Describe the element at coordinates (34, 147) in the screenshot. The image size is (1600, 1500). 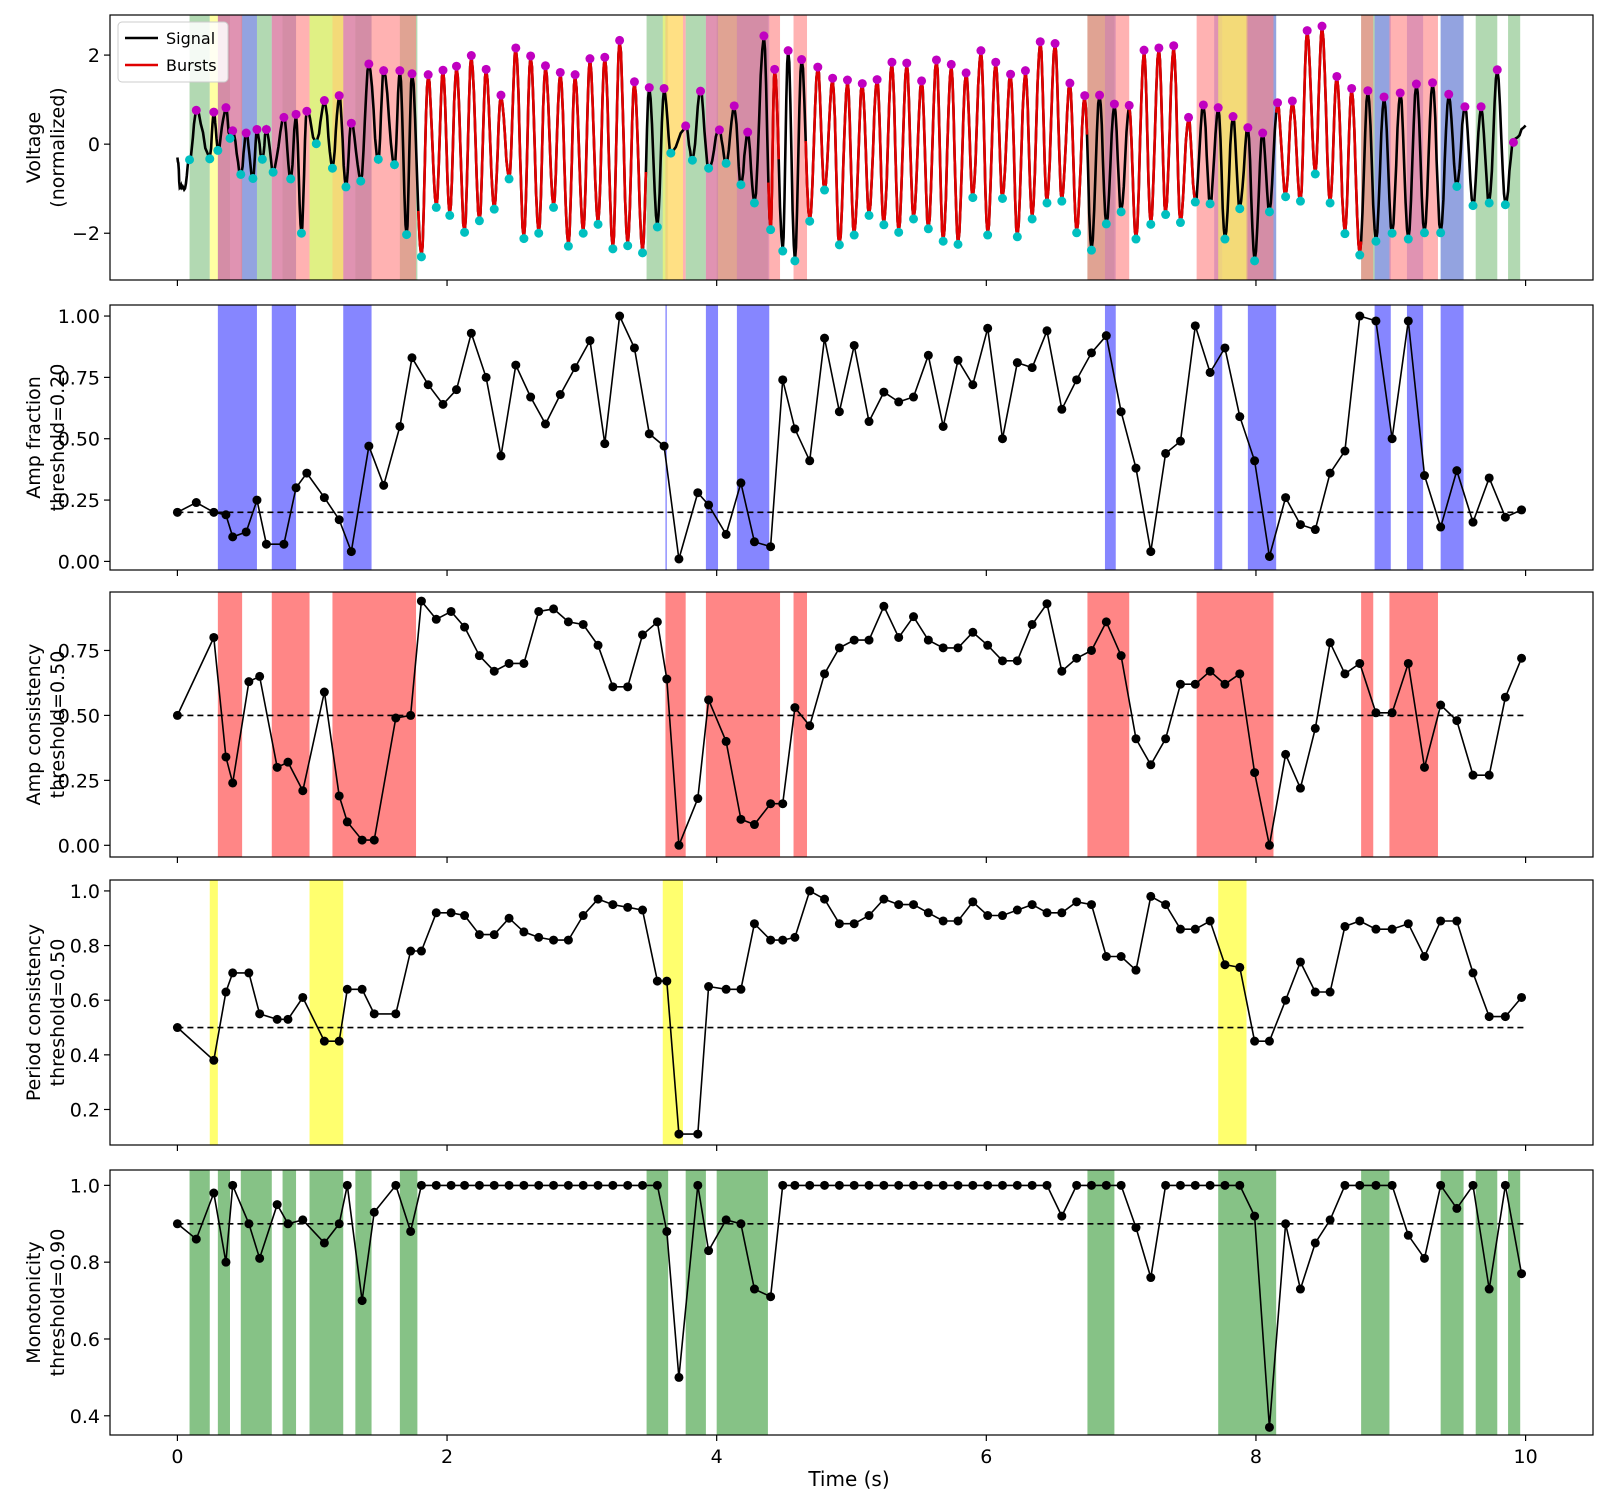
I see `y-axis-label-line: Voltage` at that location.